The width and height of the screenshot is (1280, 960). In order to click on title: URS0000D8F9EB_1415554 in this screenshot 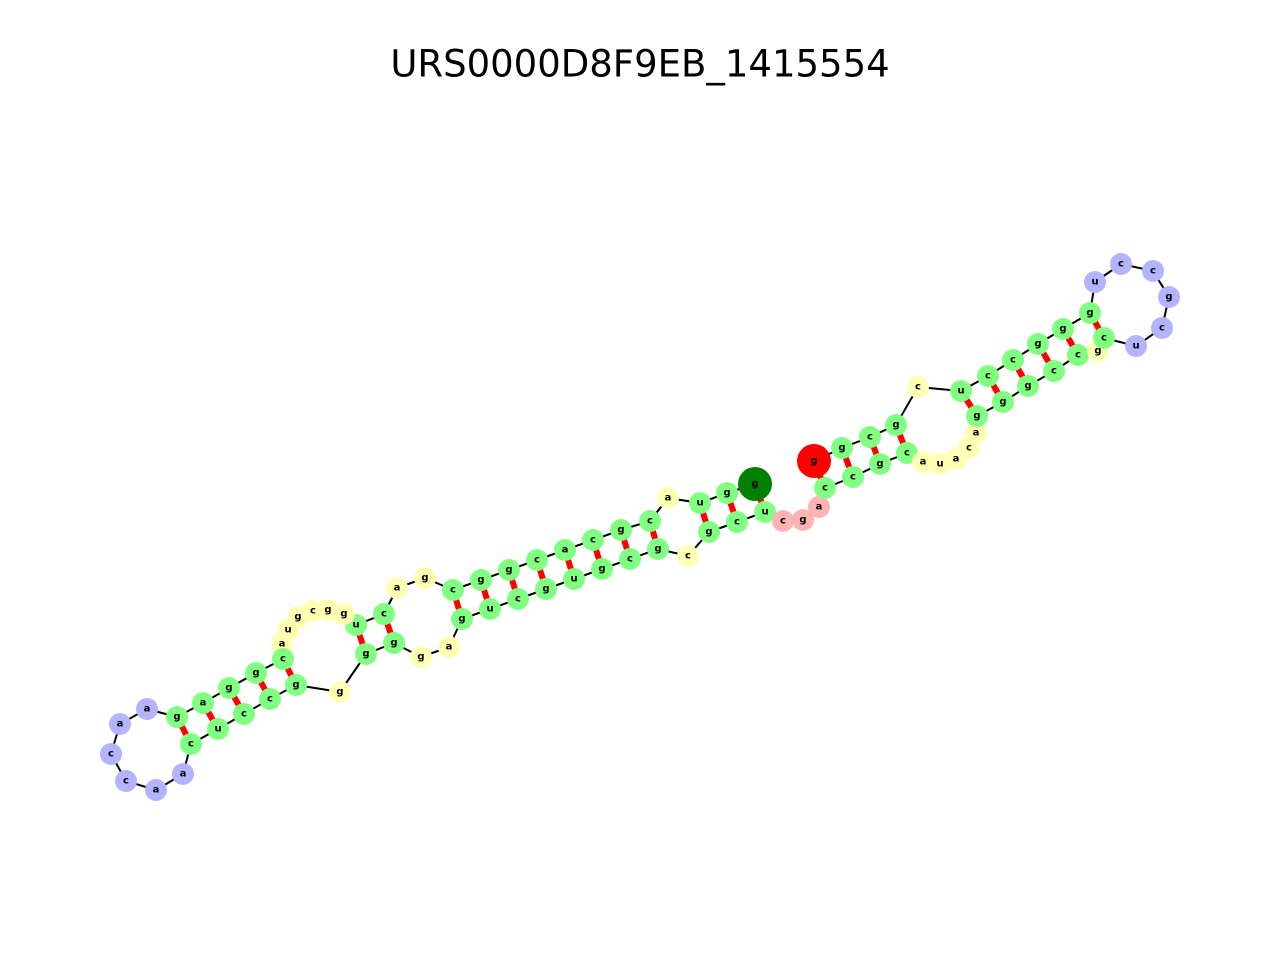, I will do `click(639, 64)`.